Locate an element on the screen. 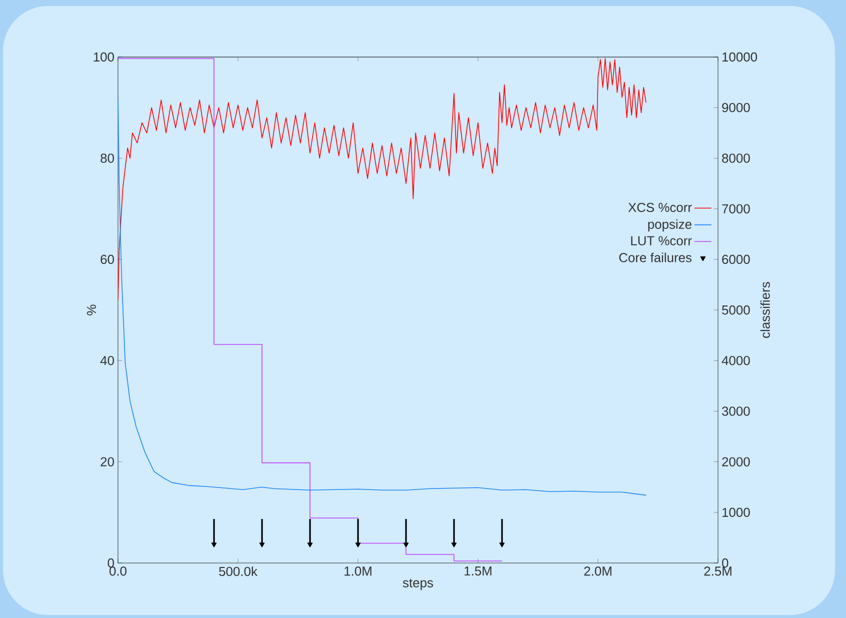  x-tick-label: 2.0M is located at coordinates (598, 571).